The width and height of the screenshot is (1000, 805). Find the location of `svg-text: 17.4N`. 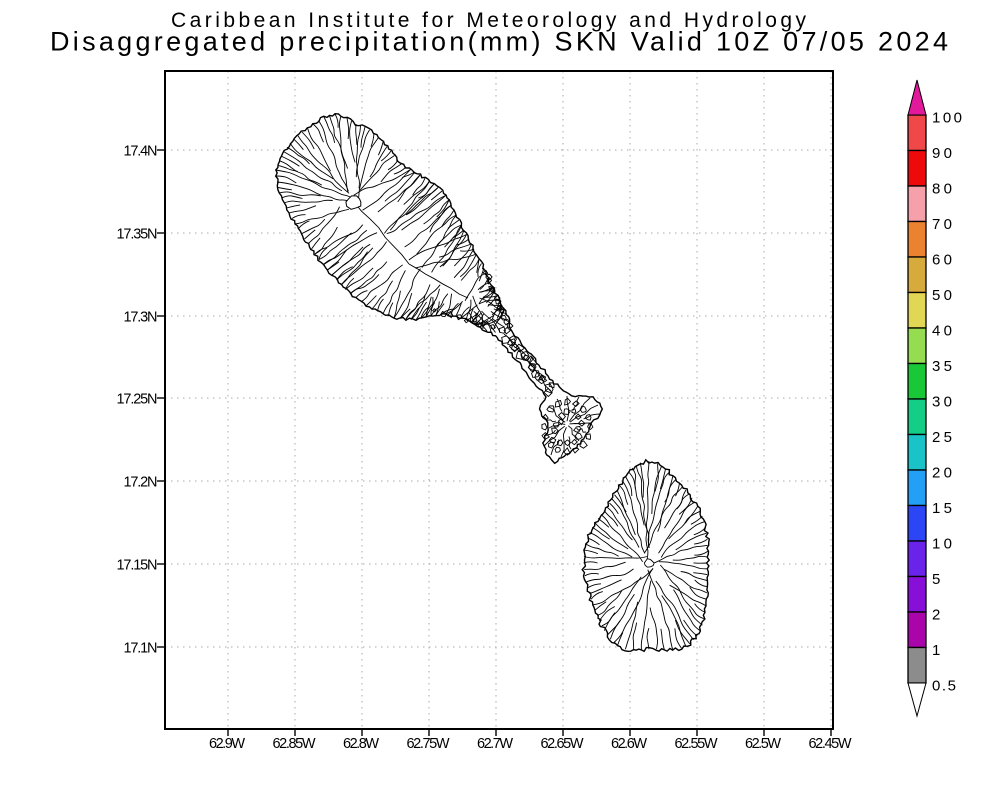

svg-text: 17.4N is located at coordinates (141, 151).